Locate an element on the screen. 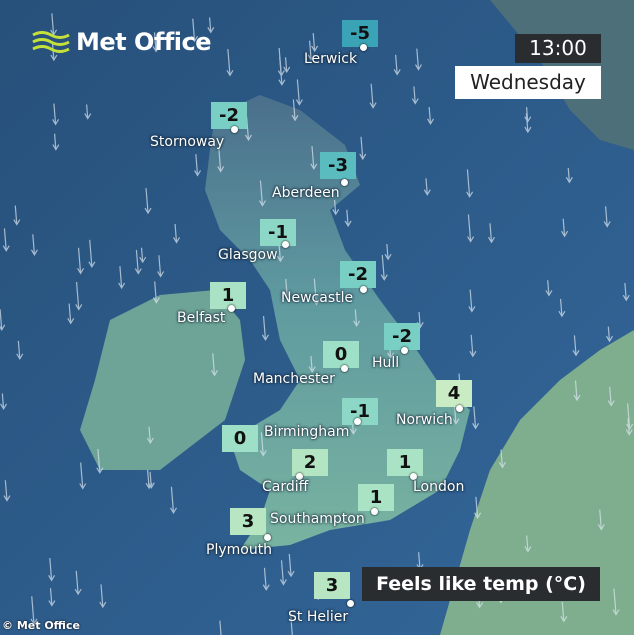  europe-land is located at coordinates (537, 482).